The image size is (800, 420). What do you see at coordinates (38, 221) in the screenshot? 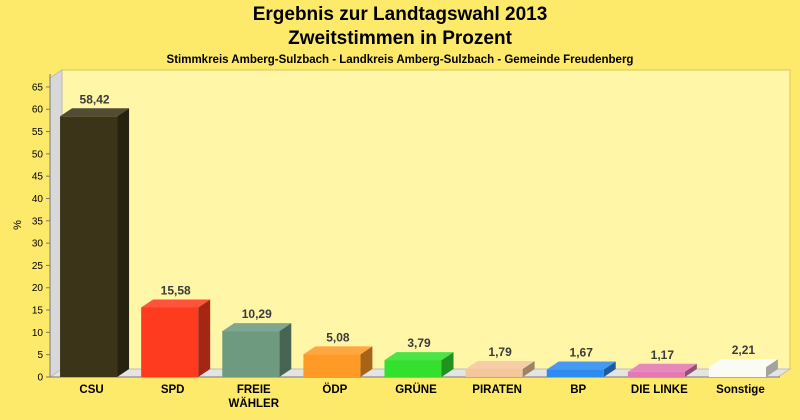
I see `y-tick-label: 35` at bounding box center [38, 221].